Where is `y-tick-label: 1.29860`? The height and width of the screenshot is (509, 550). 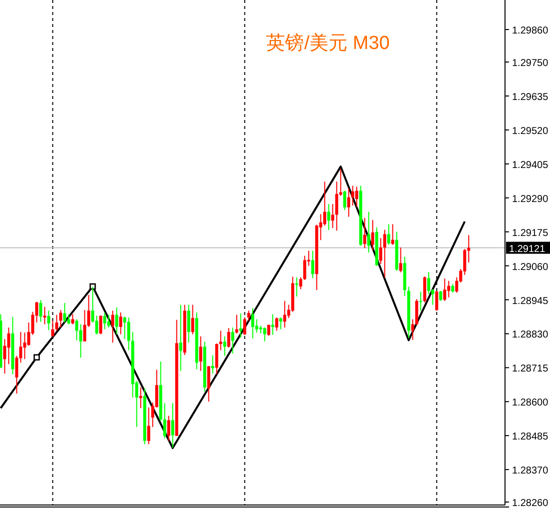
y-tick-label: 1.29860 is located at coordinates (530, 31).